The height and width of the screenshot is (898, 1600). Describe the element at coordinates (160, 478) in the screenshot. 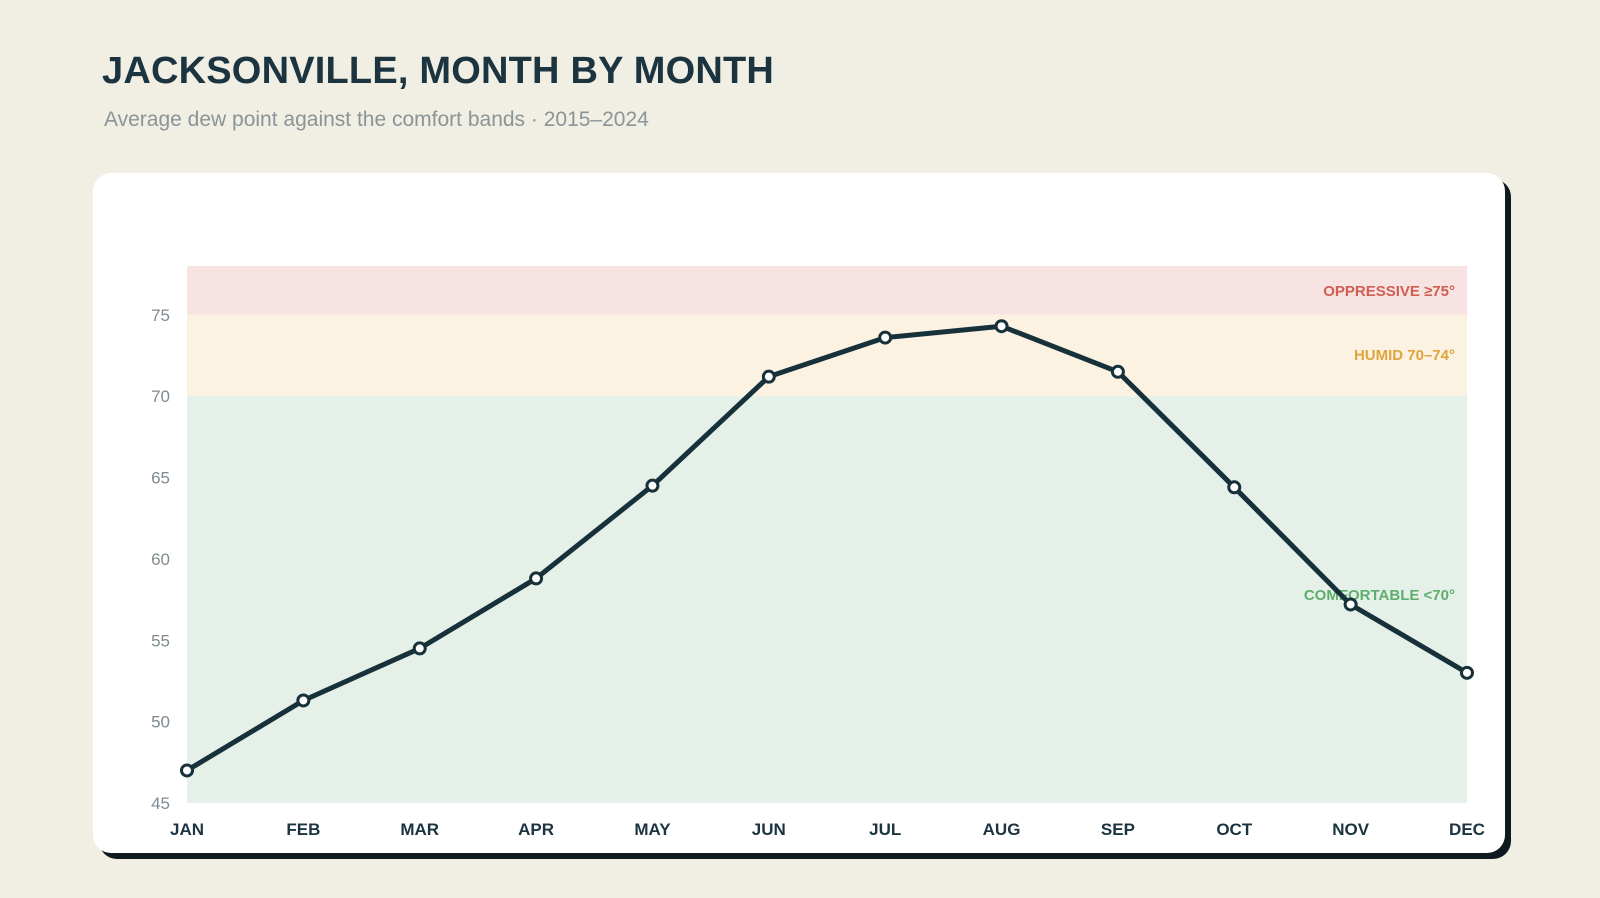

I see `y-tick-label: 65` at that location.